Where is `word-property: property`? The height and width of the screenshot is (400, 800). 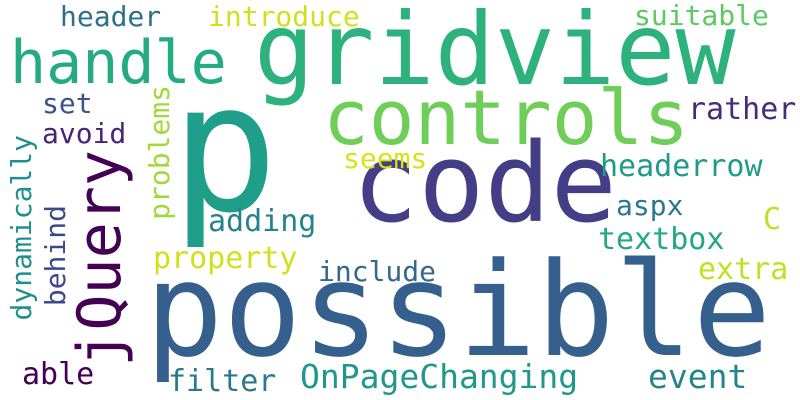
word-property: property is located at coordinates (225, 259).